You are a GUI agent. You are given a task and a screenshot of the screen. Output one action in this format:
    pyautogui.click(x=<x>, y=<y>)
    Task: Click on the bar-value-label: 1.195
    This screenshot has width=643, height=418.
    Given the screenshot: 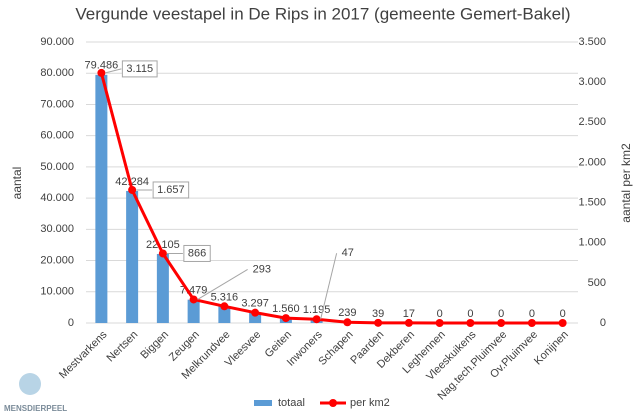 What is the action you would take?
    pyautogui.click(x=317, y=310)
    